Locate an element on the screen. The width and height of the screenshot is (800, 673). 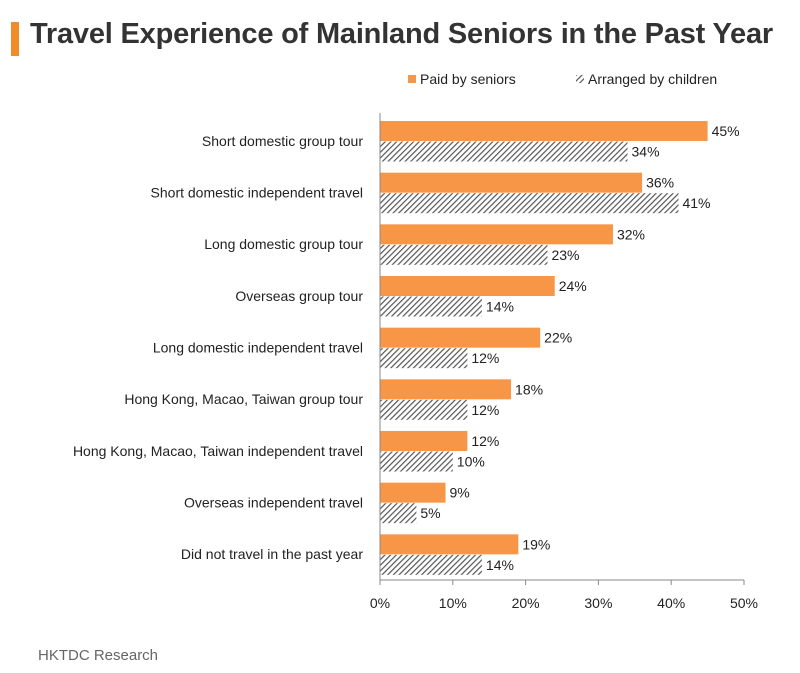
data-label-paid-by-seniors: 32% is located at coordinates (631, 234).